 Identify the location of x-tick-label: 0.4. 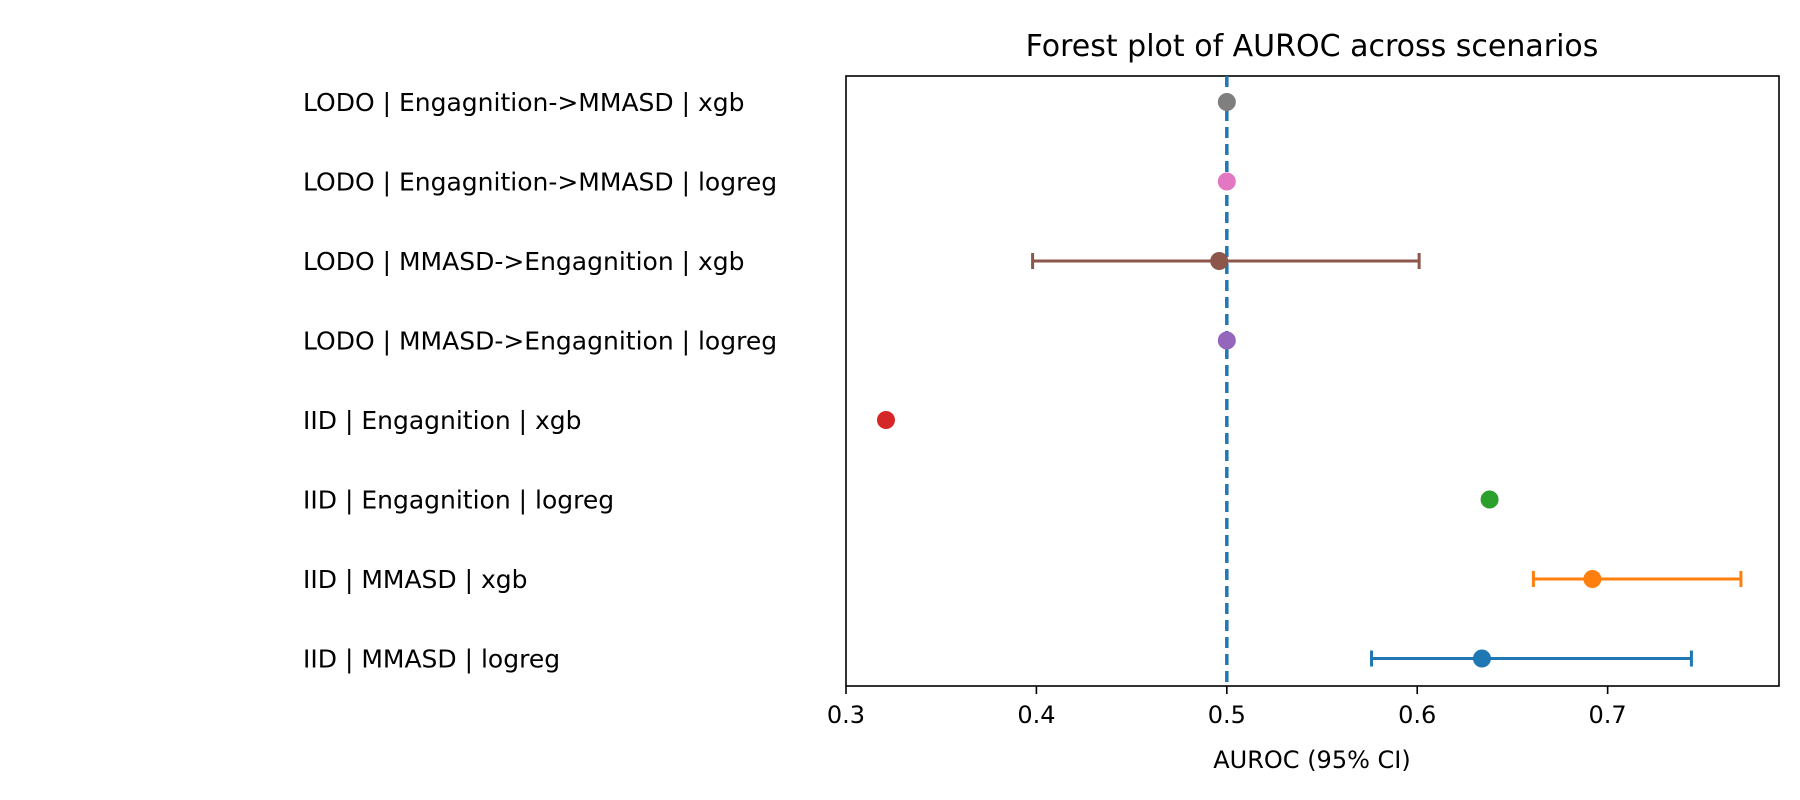
(1036, 715).